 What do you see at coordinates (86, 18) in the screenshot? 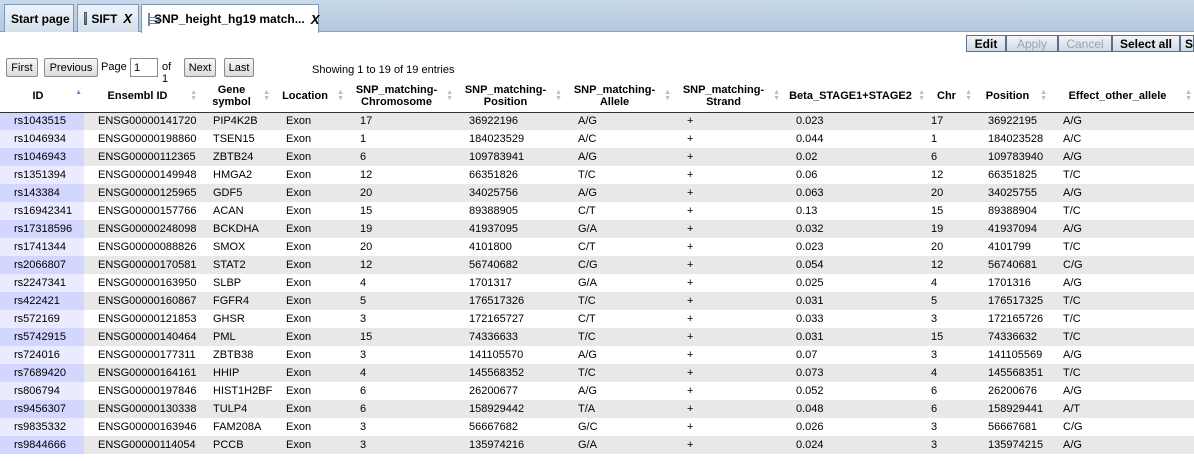
I see `sift-icon` at bounding box center [86, 18].